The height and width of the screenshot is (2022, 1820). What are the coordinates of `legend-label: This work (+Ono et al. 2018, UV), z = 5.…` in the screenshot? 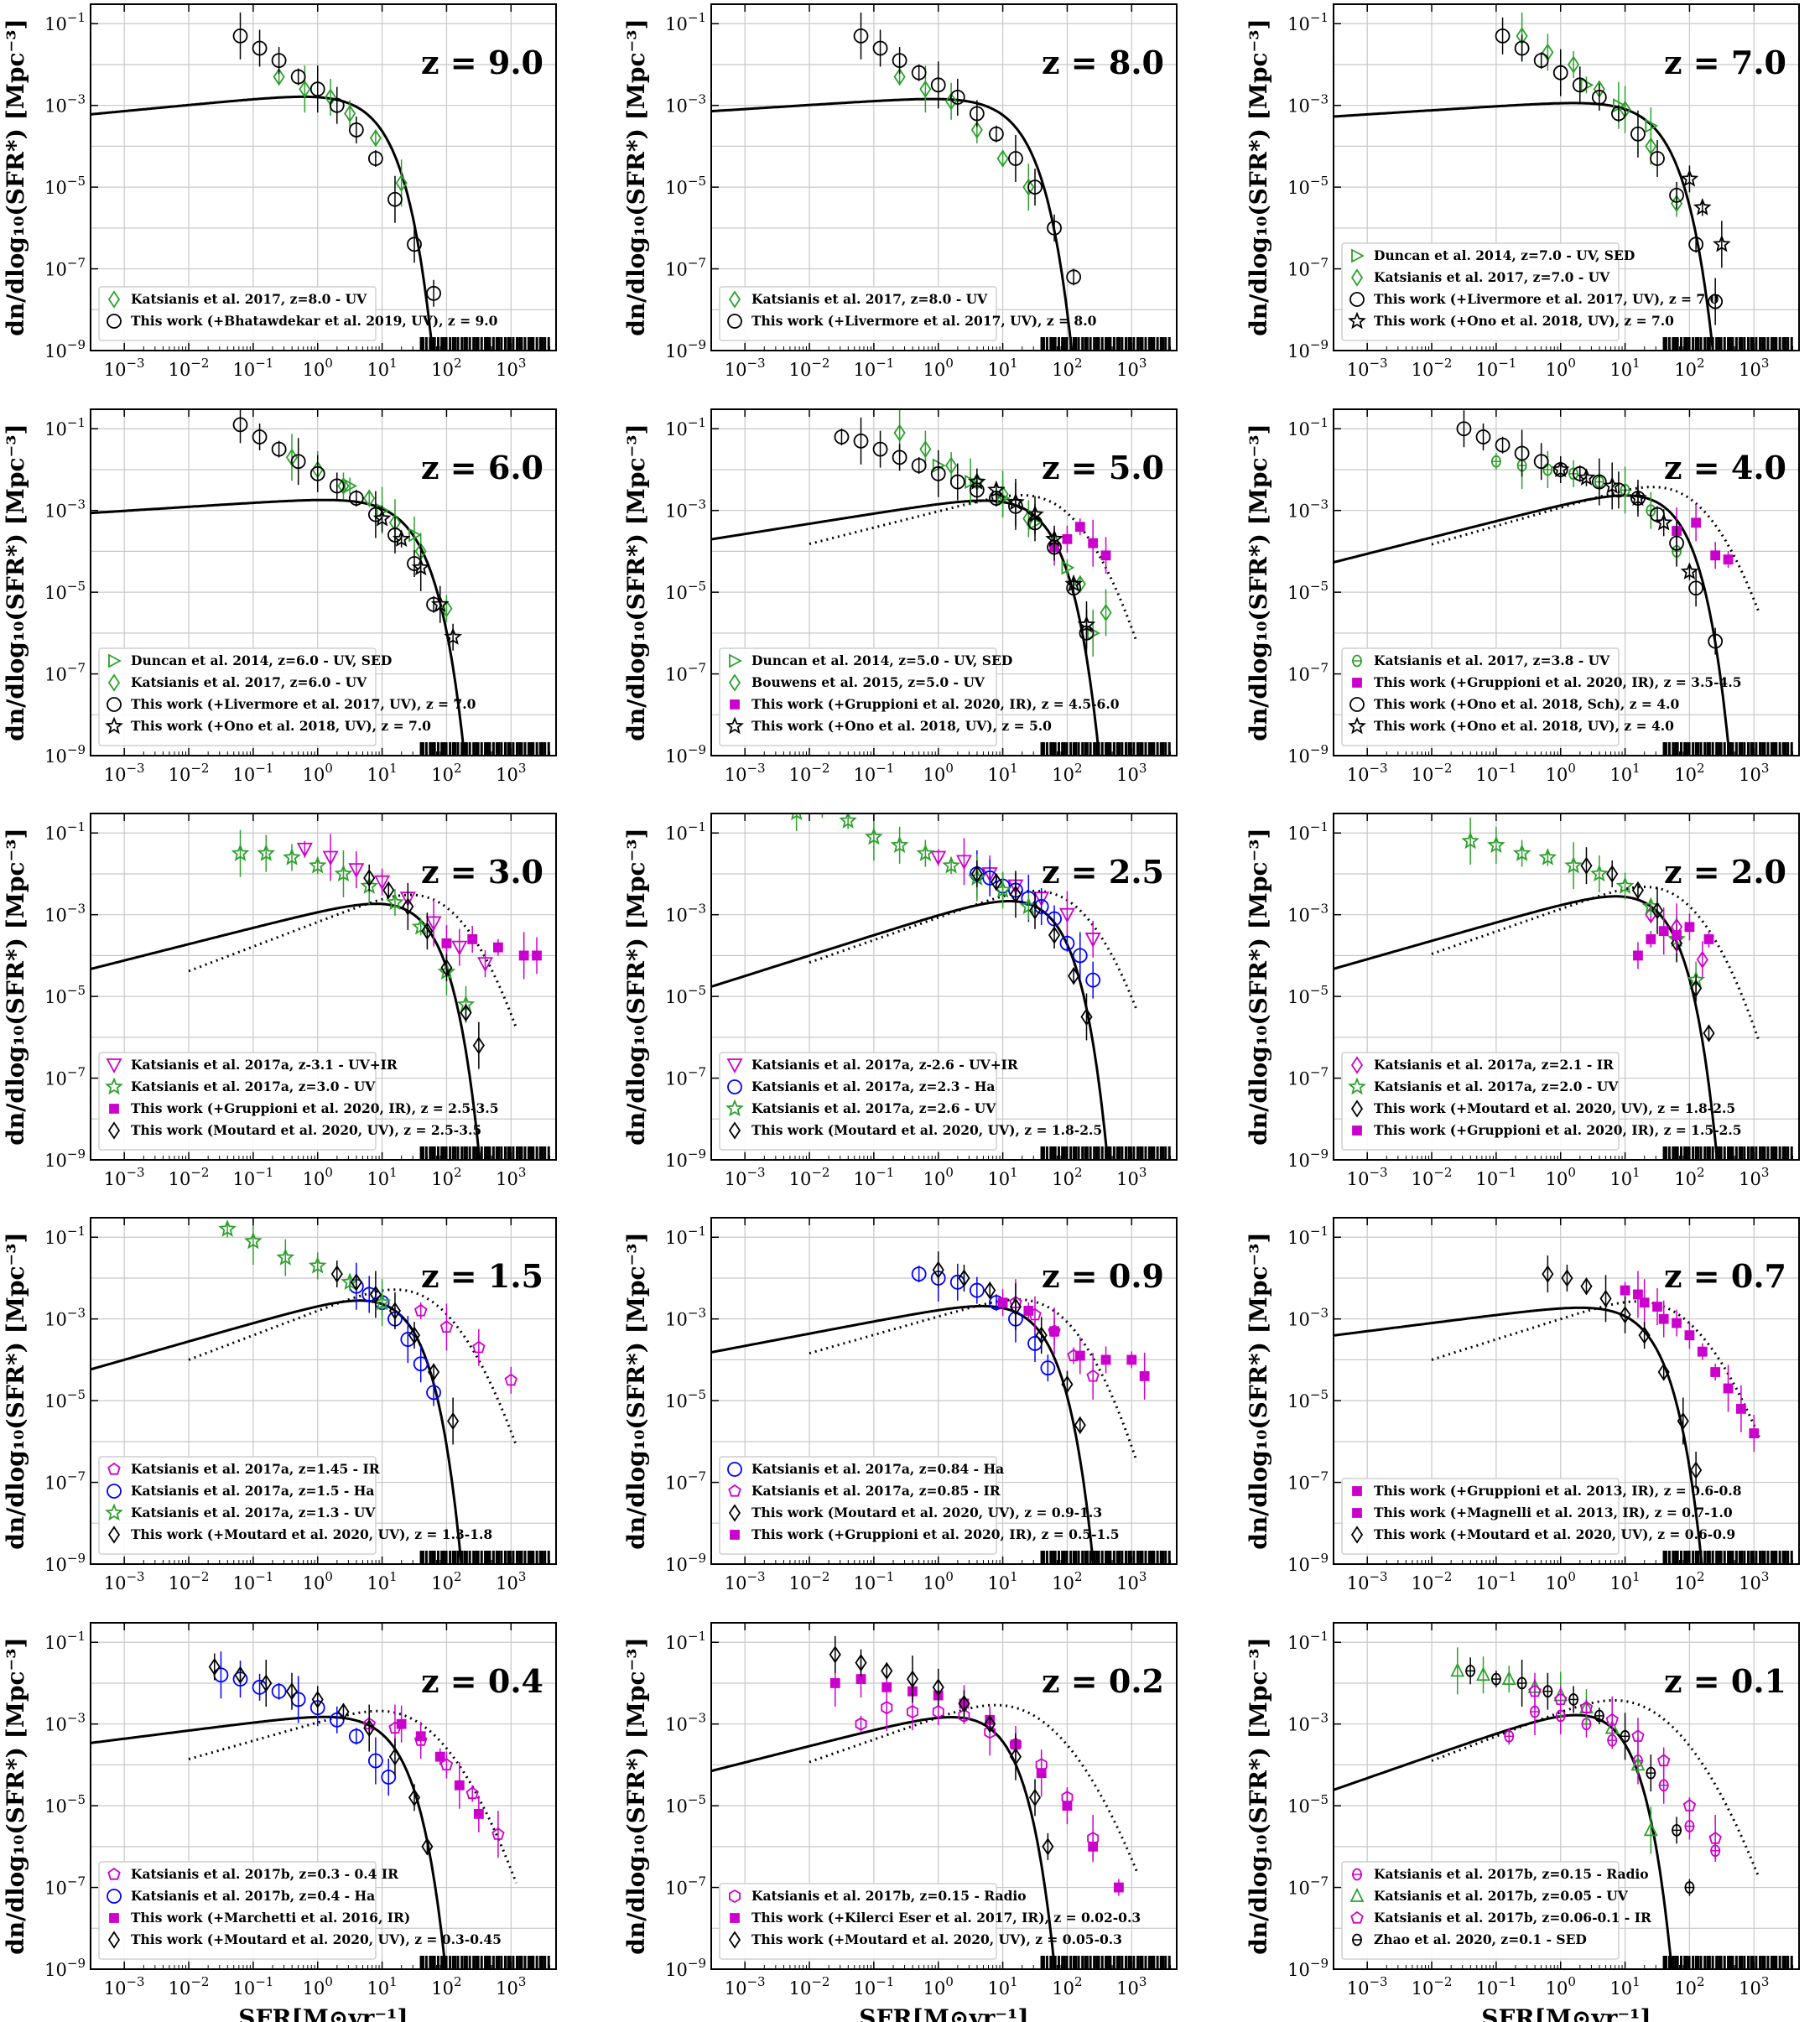 It's located at (901, 726).